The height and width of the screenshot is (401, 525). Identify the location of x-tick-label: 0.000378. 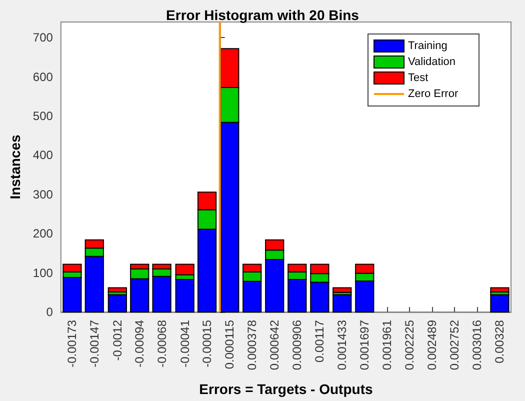
(252, 345).